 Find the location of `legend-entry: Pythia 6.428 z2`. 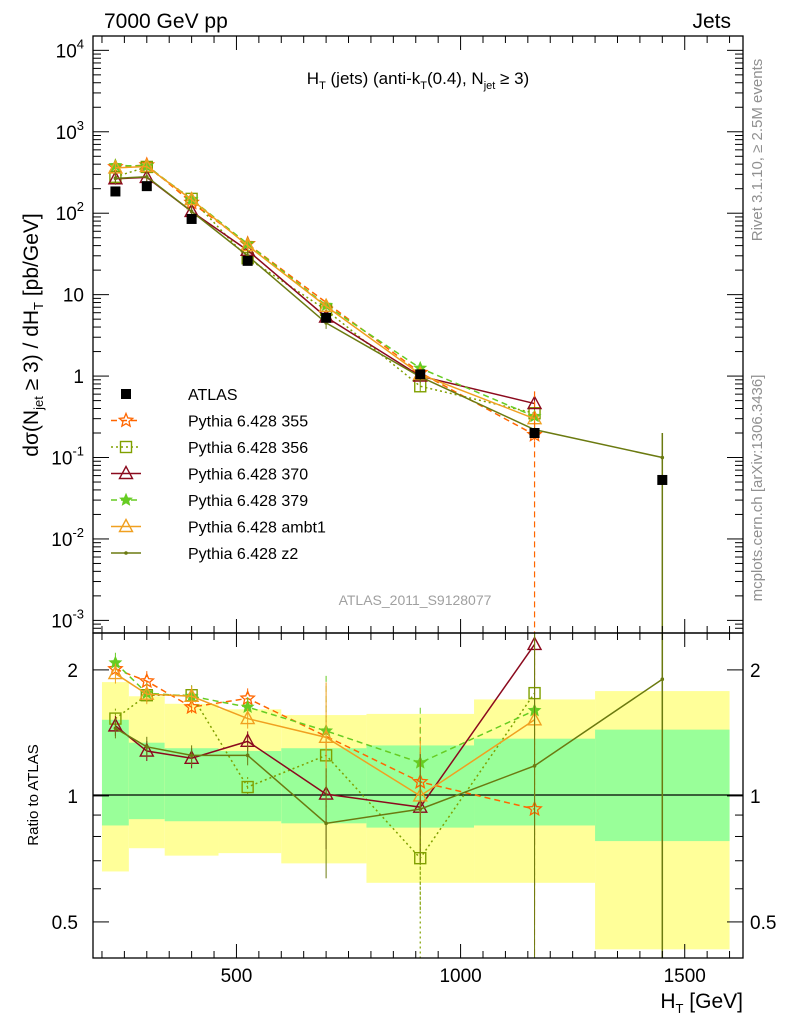

legend-entry: Pythia 6.428 z2 is located at coordinates (204, 554).